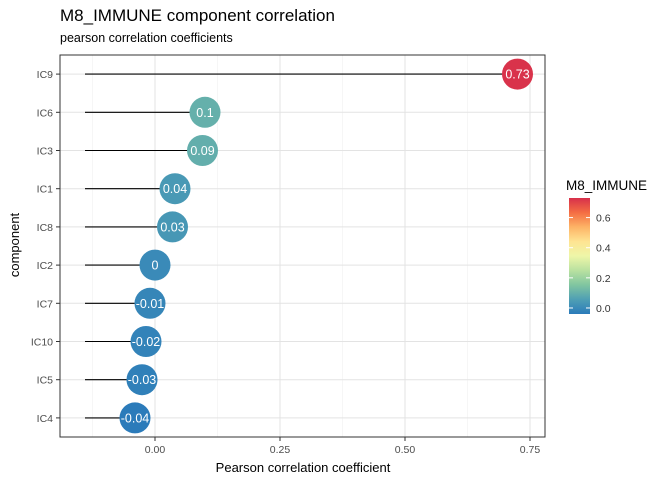 The width and height of the screenshot is (672, 480). Describe the element at coordinates (45, 113) in the screenshot. I see `y-tick-label: IC6` at that location.